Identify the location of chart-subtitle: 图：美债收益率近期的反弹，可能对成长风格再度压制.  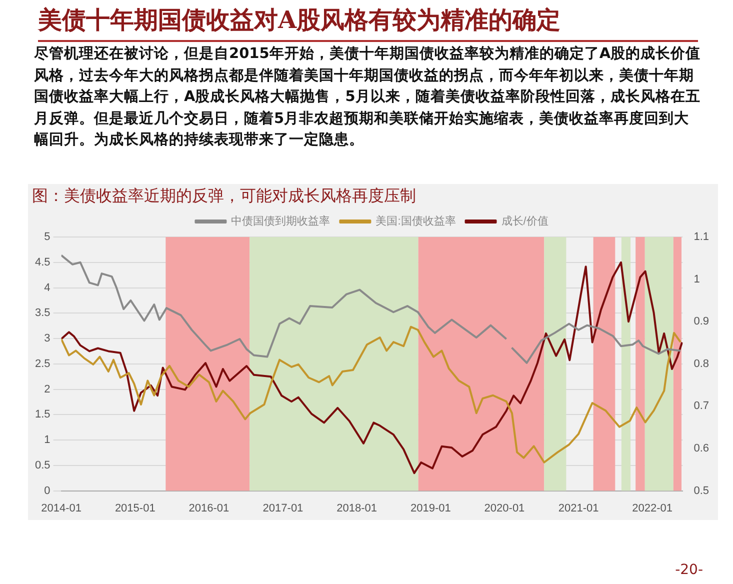
(224, 196).